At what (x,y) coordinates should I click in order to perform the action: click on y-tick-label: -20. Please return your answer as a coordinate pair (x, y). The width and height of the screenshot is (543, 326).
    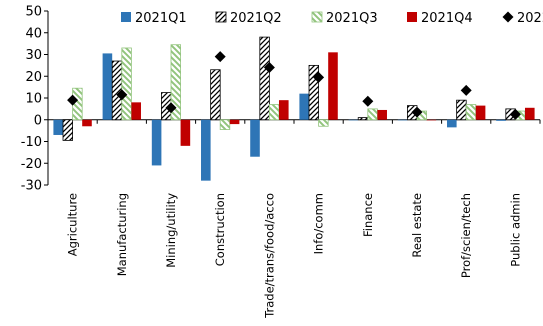
    Looking at the image, I should click on (31, 164).